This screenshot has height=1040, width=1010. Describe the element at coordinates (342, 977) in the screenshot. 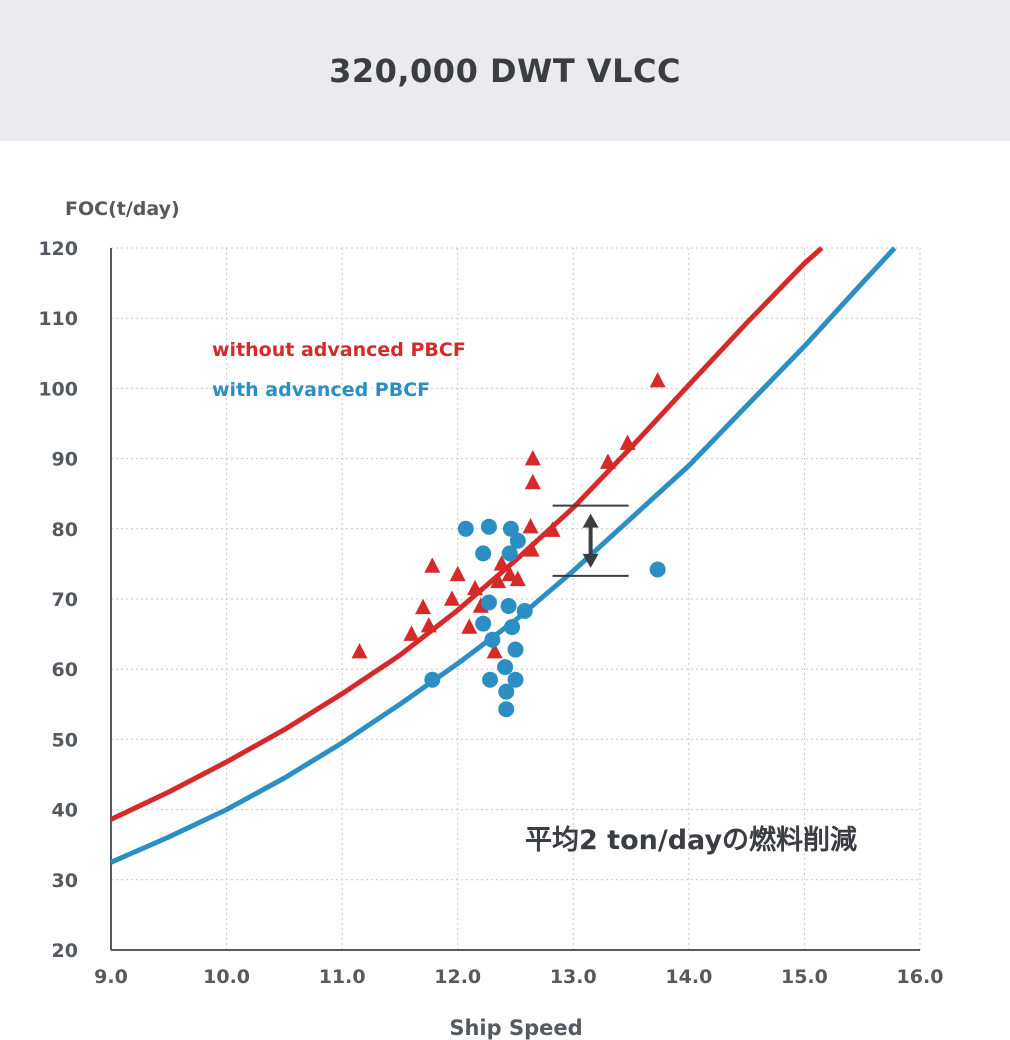

I see `x-tick-label: 11.0` at that location.